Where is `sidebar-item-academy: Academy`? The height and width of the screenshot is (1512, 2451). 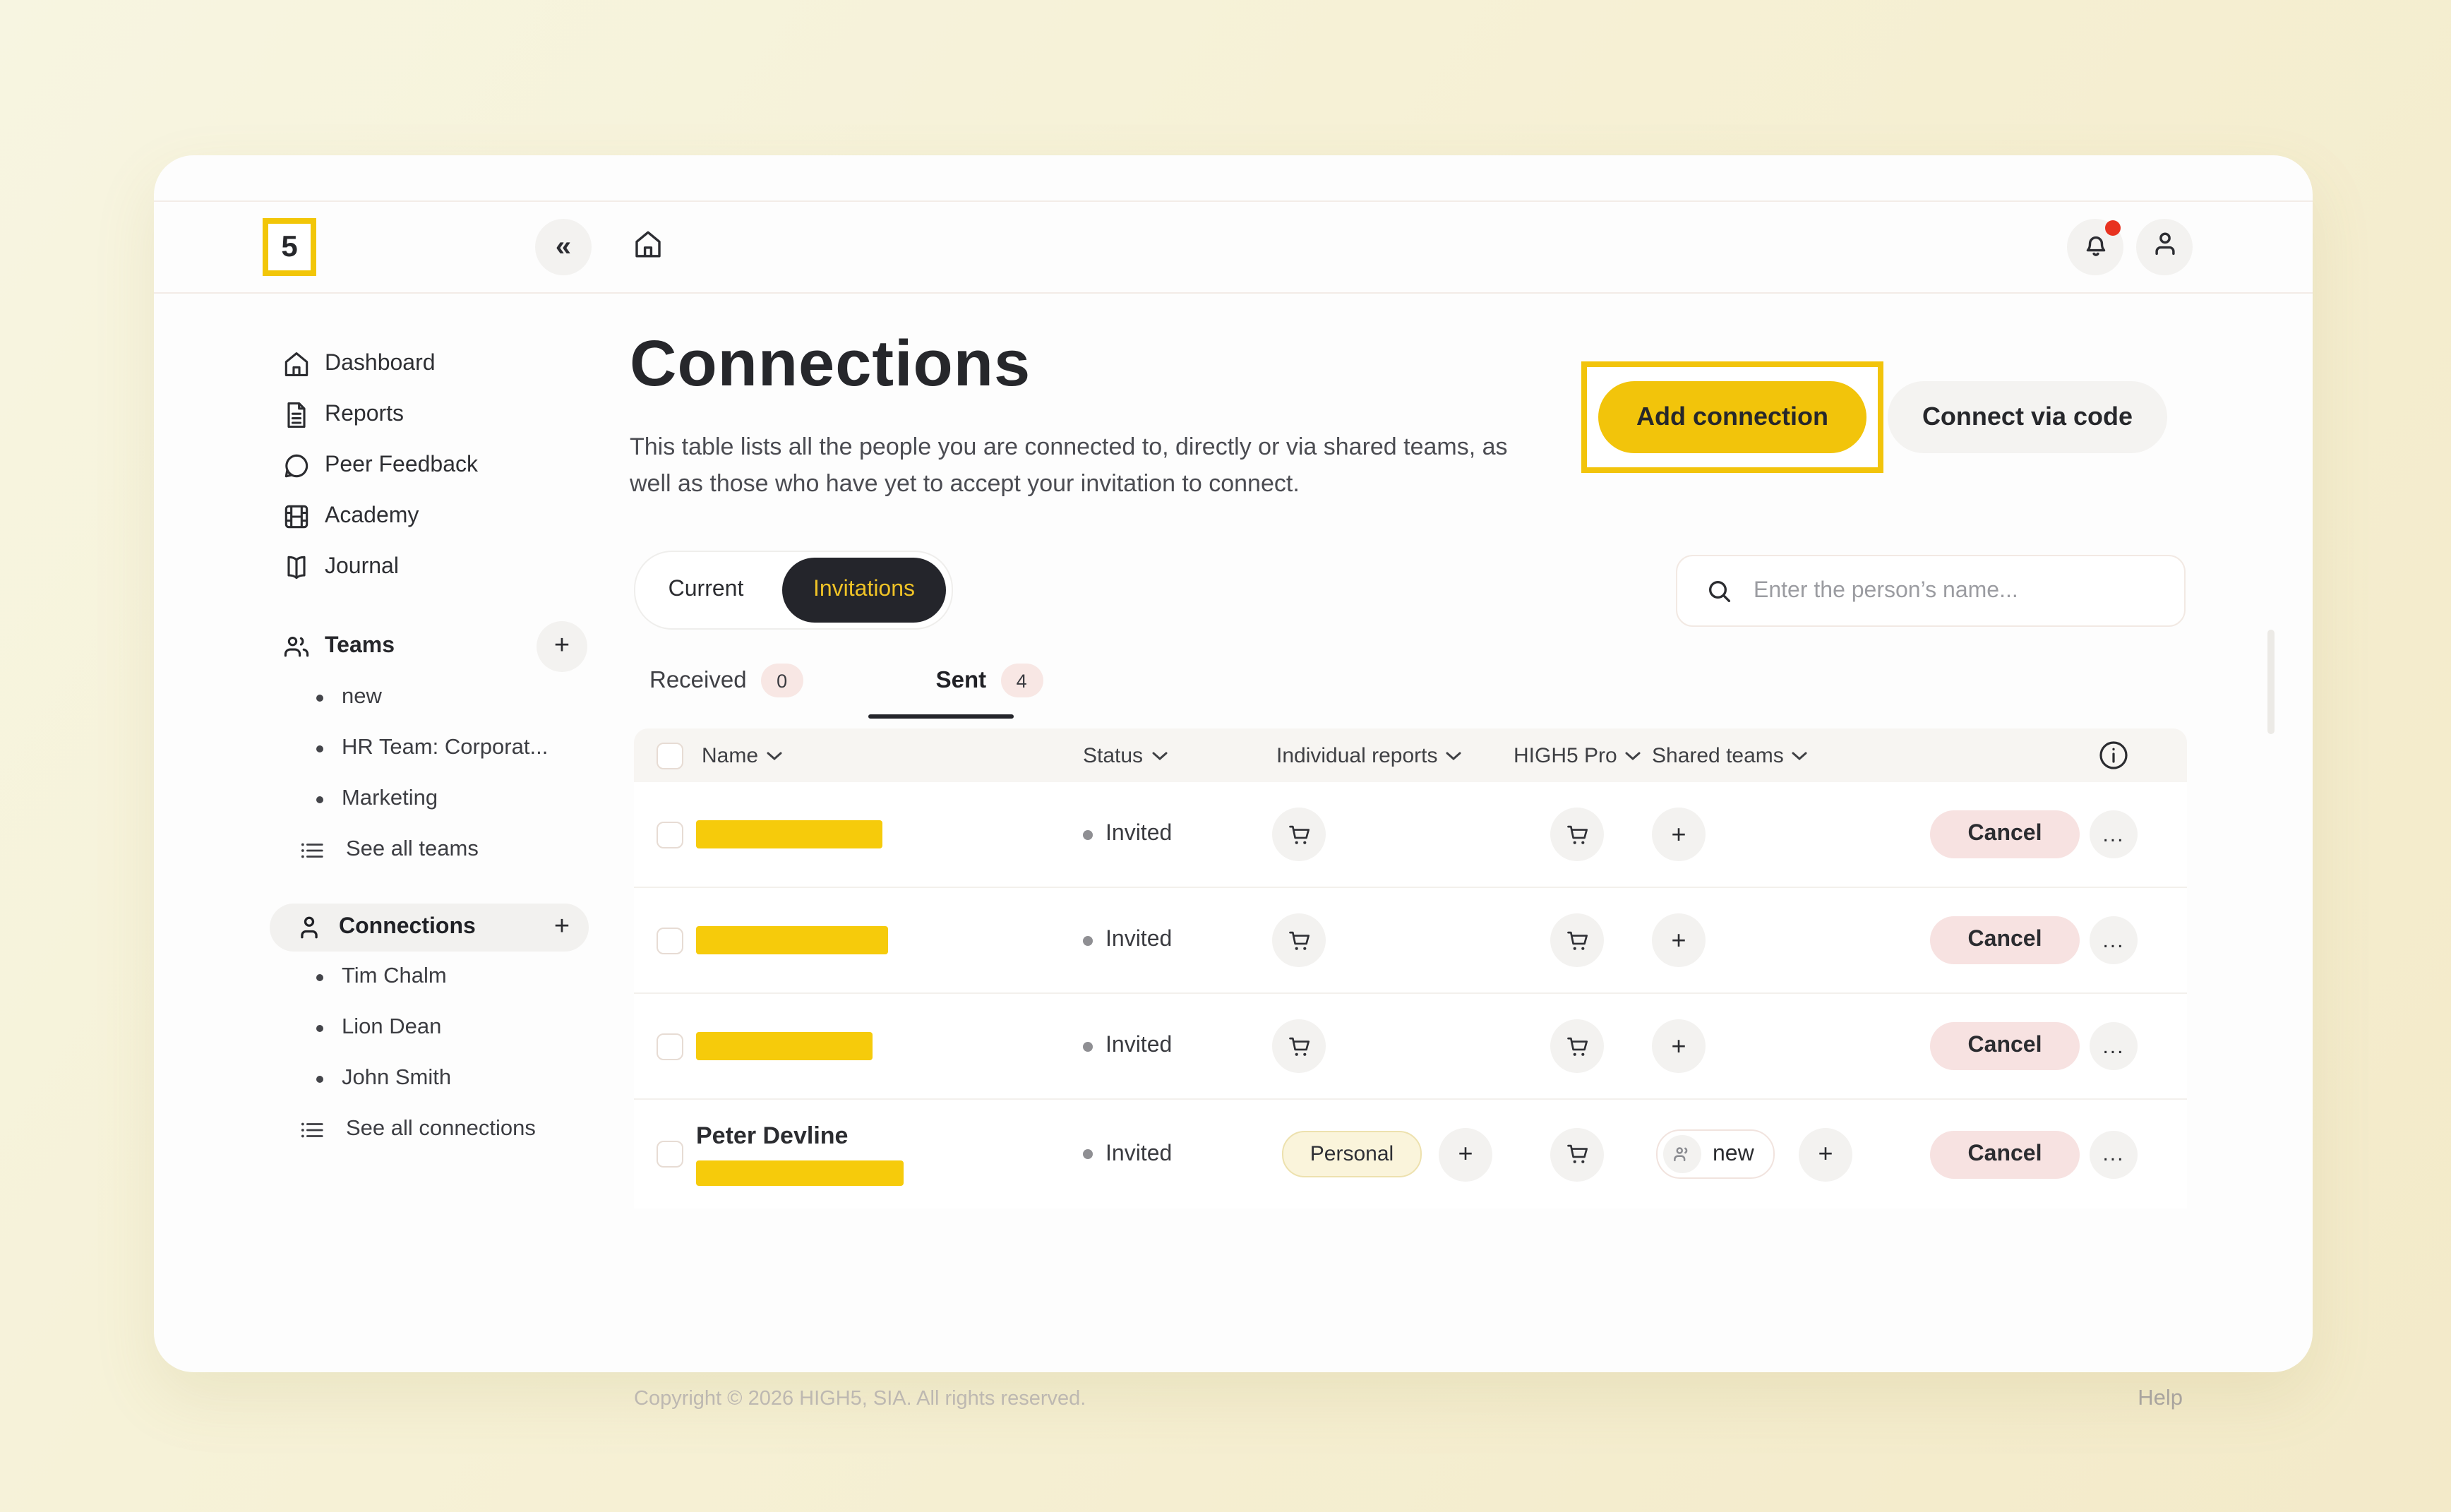 sidebar-item-academy: Academy is located at coordinates (387, 517).